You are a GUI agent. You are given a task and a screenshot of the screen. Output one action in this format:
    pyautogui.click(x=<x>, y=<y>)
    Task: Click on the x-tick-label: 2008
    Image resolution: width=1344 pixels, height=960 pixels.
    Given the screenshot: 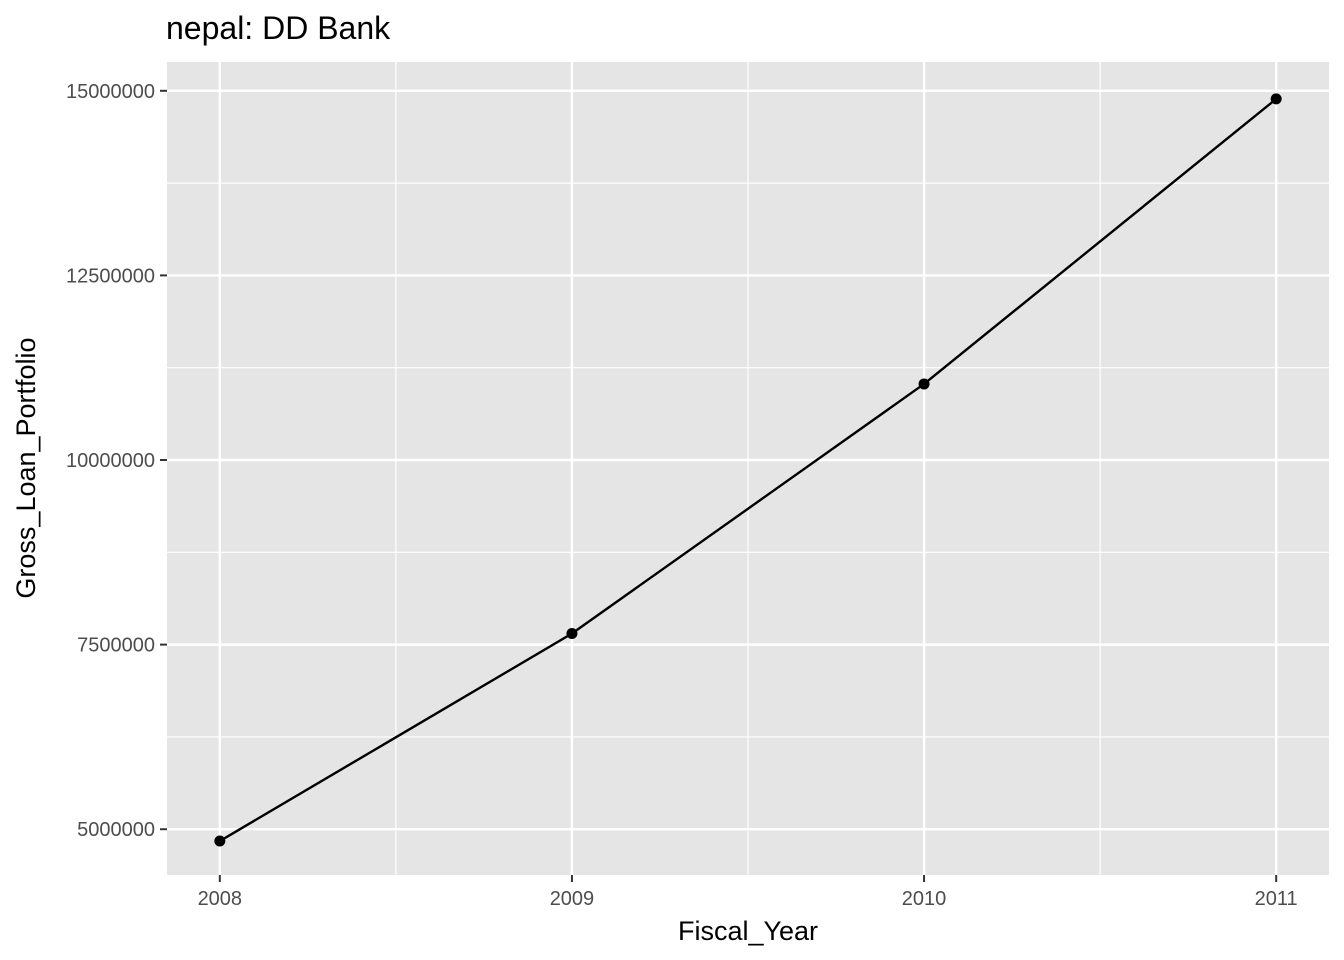 What is the action you would take?
    pyautogui.click(x=220, y=899)
    